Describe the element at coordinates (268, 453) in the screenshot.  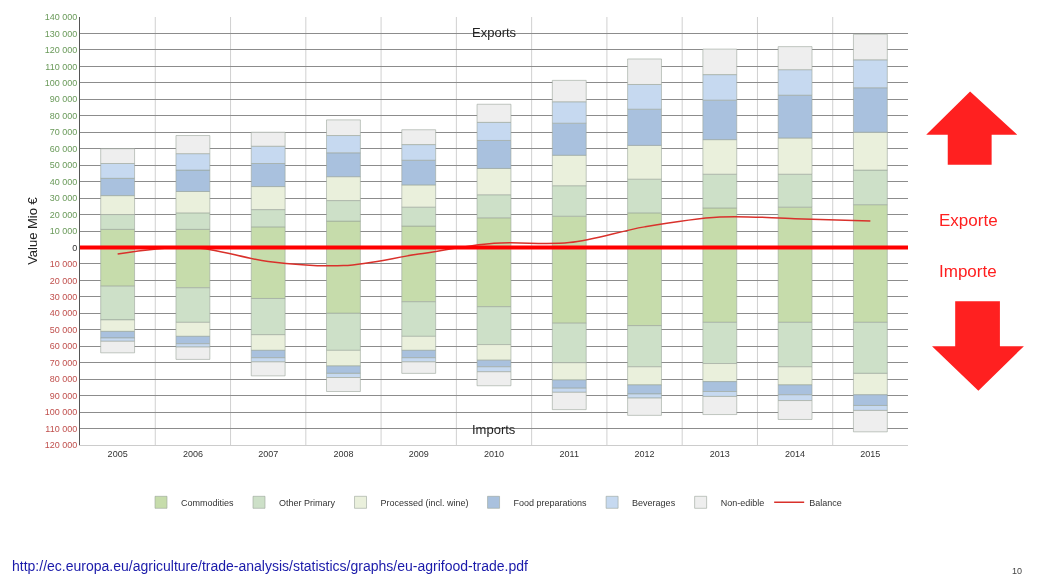
I see `x-tick-label: 2007` at that location.